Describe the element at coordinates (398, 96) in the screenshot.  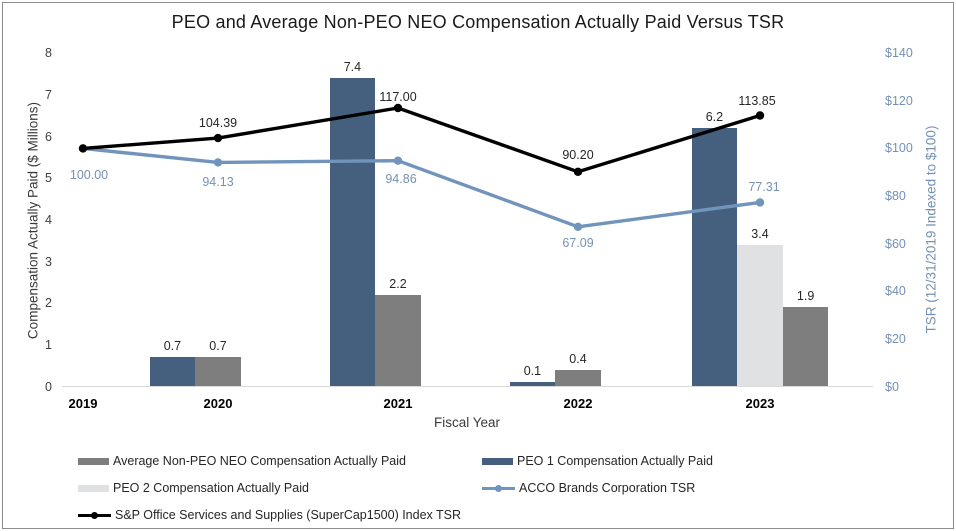
I see `line-point-label: 117.00` at that location.